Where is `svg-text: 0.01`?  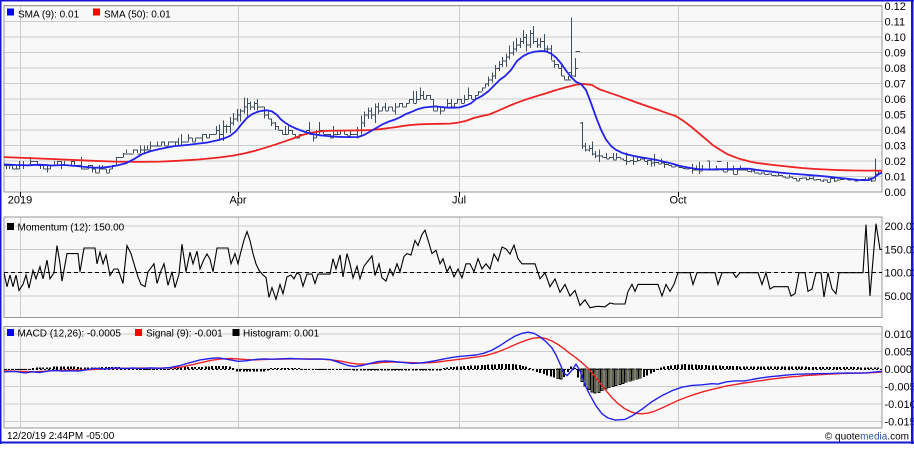 svg-text: 0.01 is located at coordinates (895, 178).